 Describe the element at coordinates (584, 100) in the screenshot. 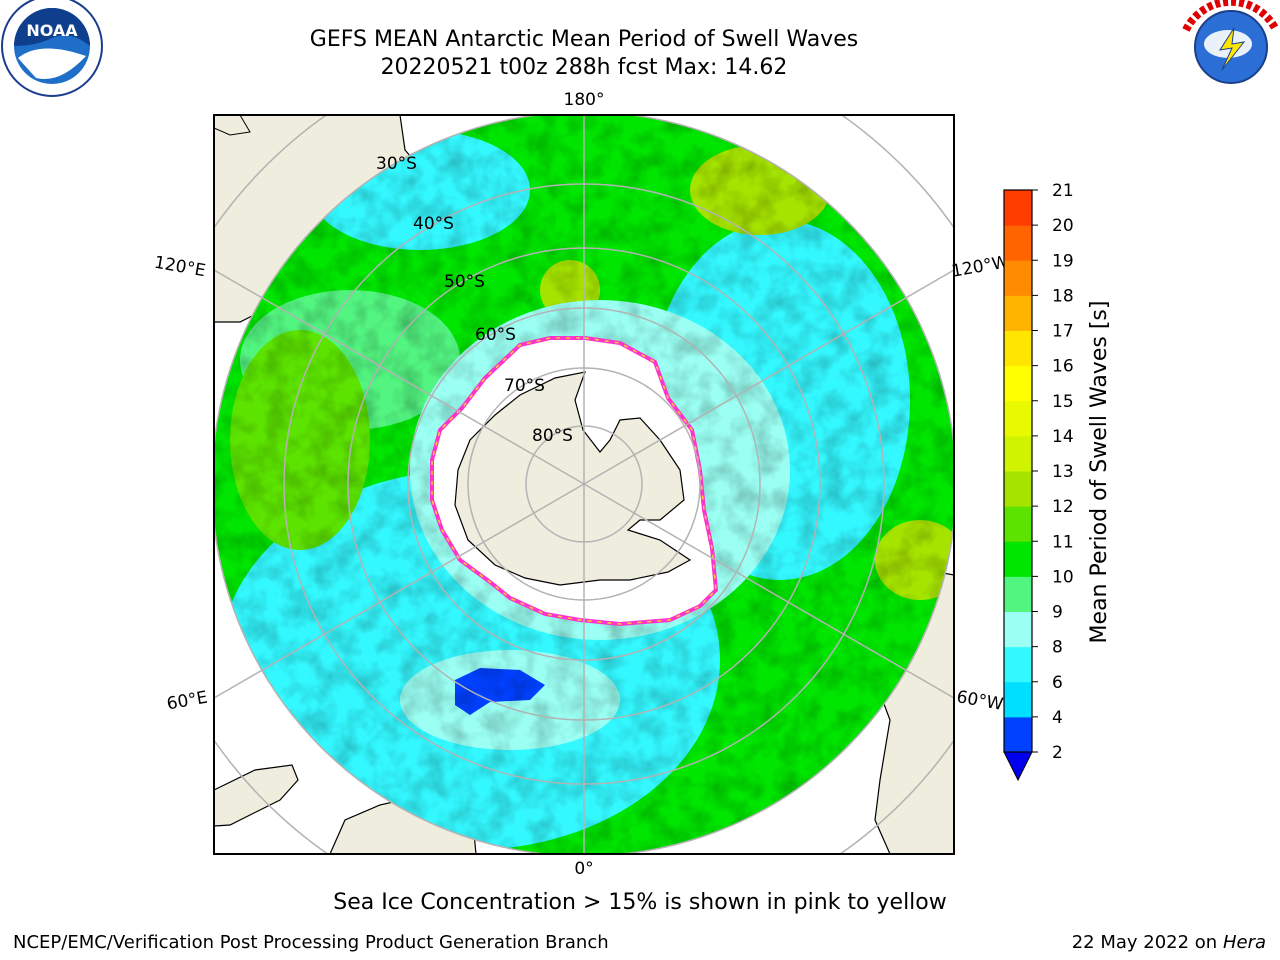

I see `lon-label-180: 180°` at that location.